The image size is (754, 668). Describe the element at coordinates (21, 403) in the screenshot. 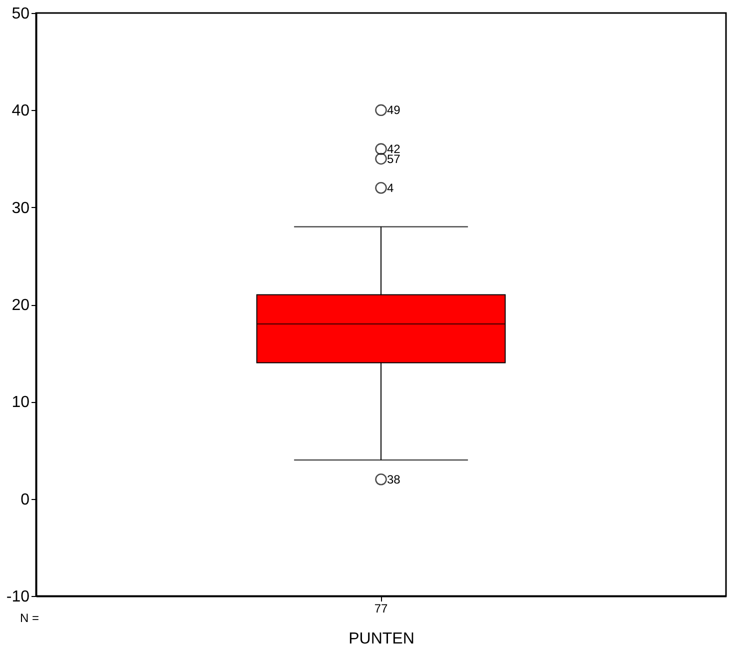

I see `y-tick-label: 10` at that location.